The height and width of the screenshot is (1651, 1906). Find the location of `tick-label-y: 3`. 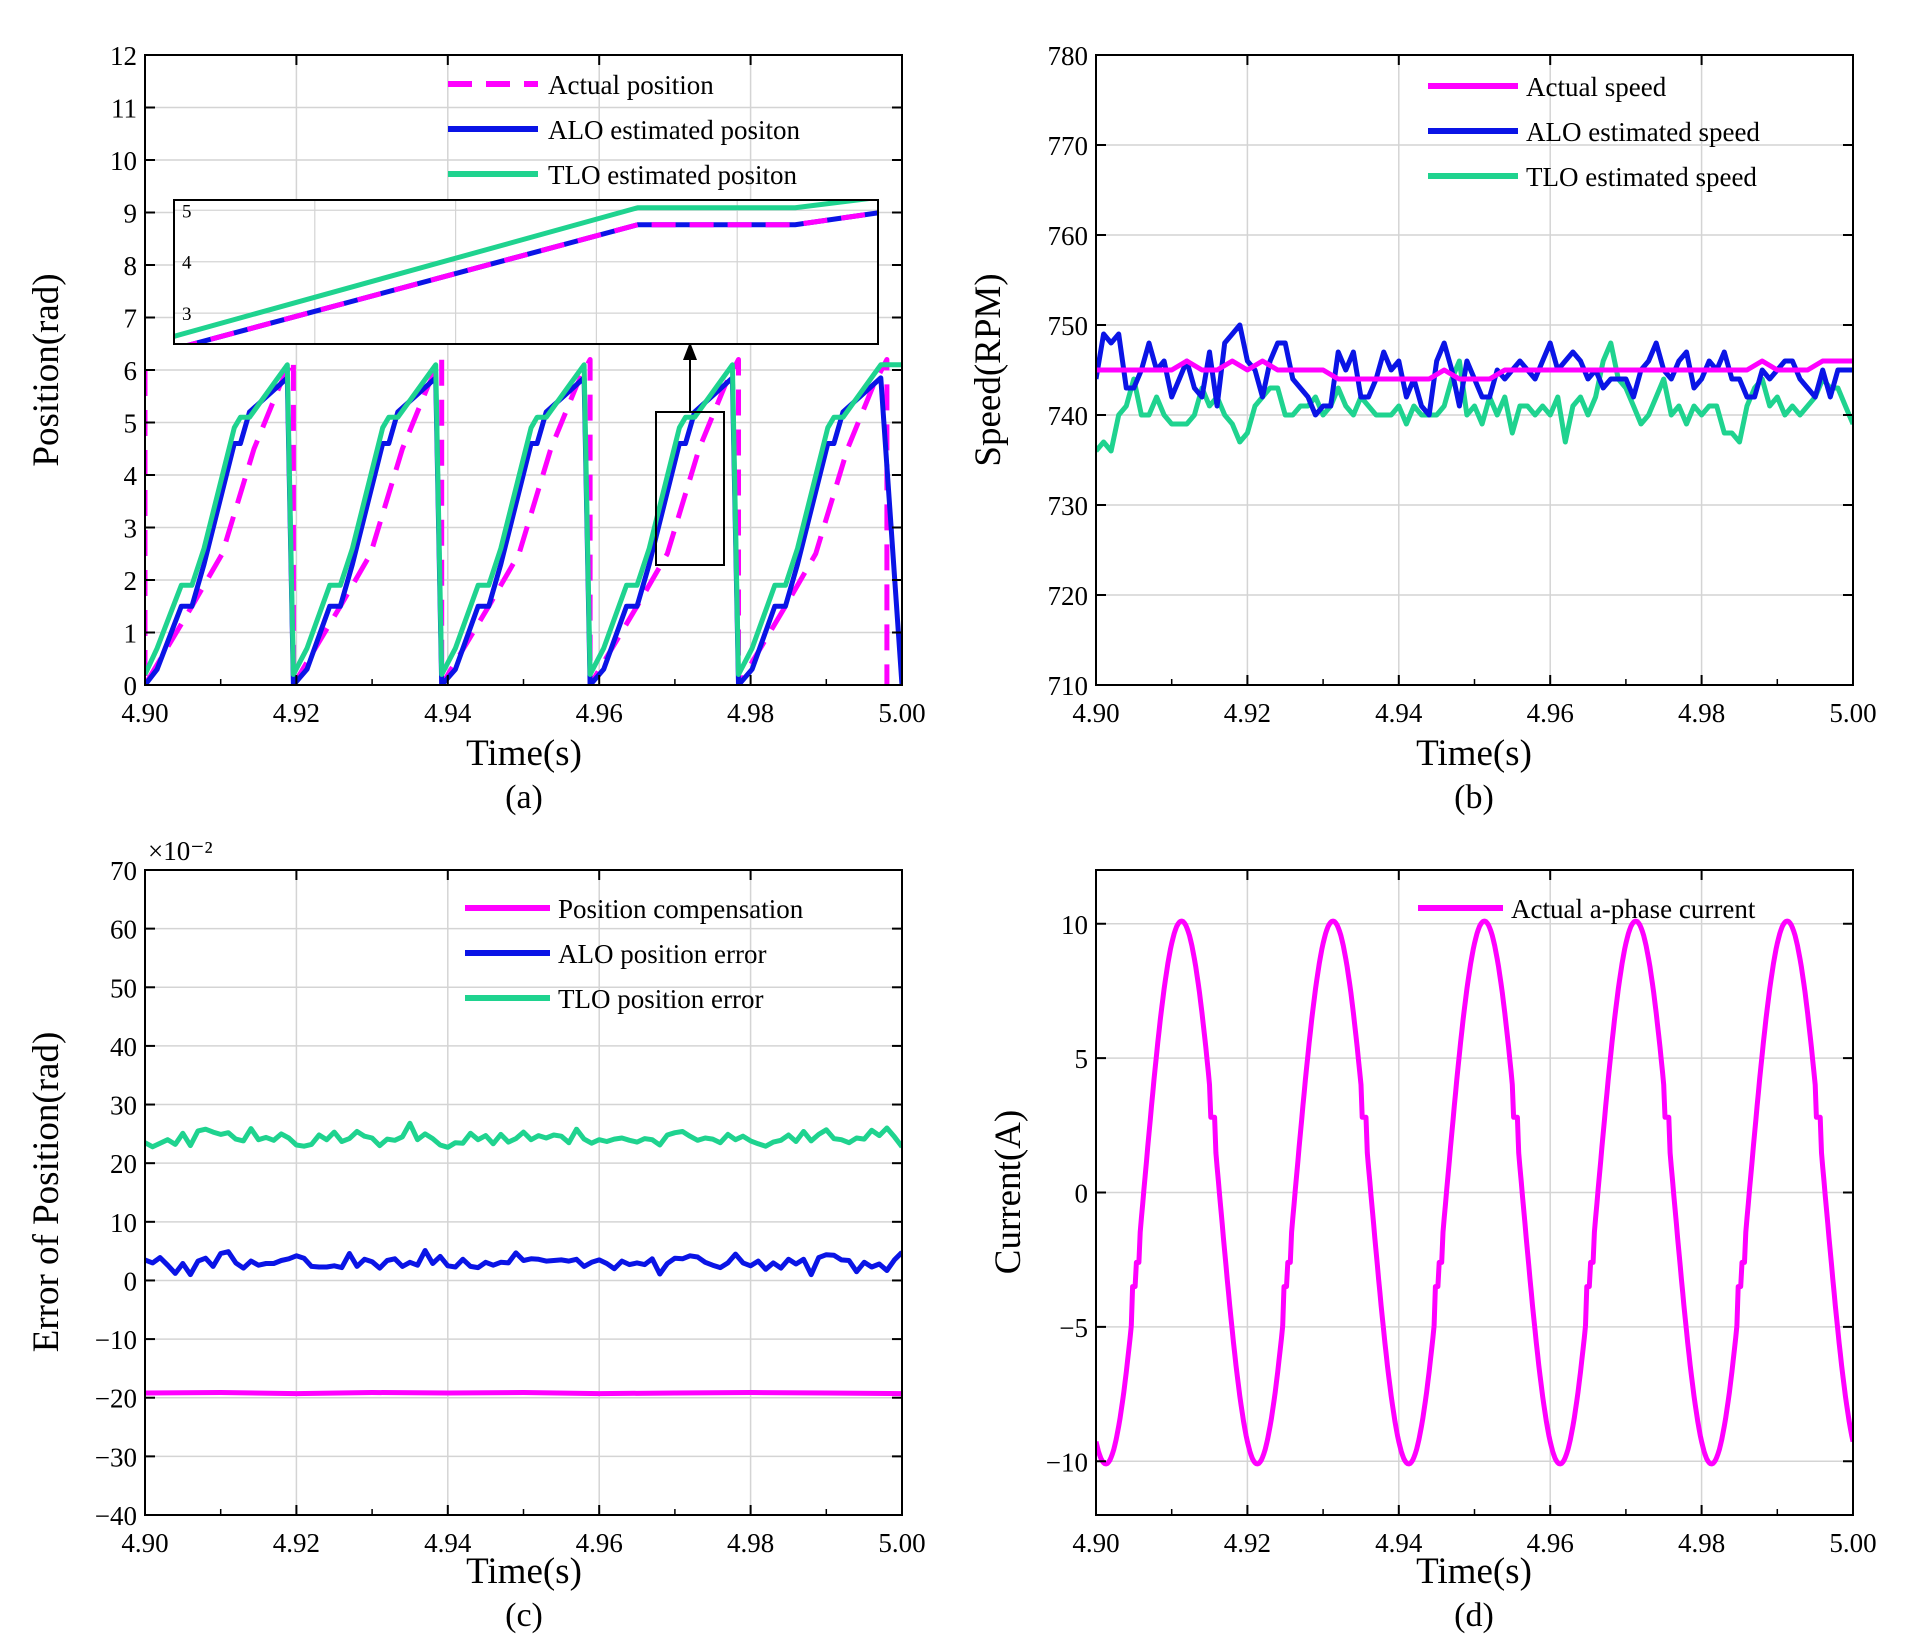

tick-label-y: 3 is located at coordinates (131, 529).